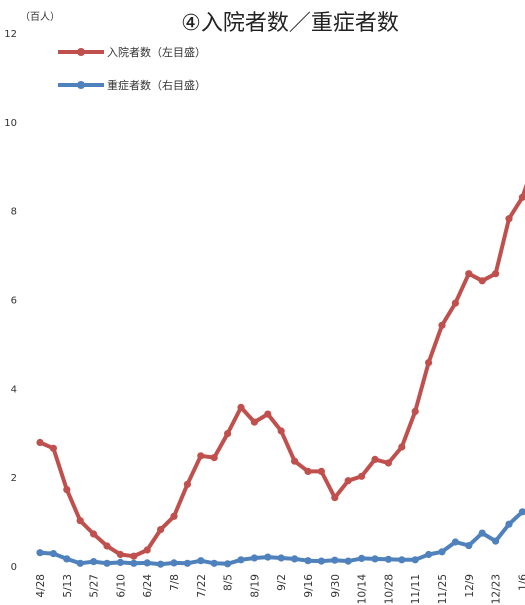  What do you see at coordinates (336, 586) in the screenshot?
I see `x-tick-label: 9/30` at bounding box center [336, 586].